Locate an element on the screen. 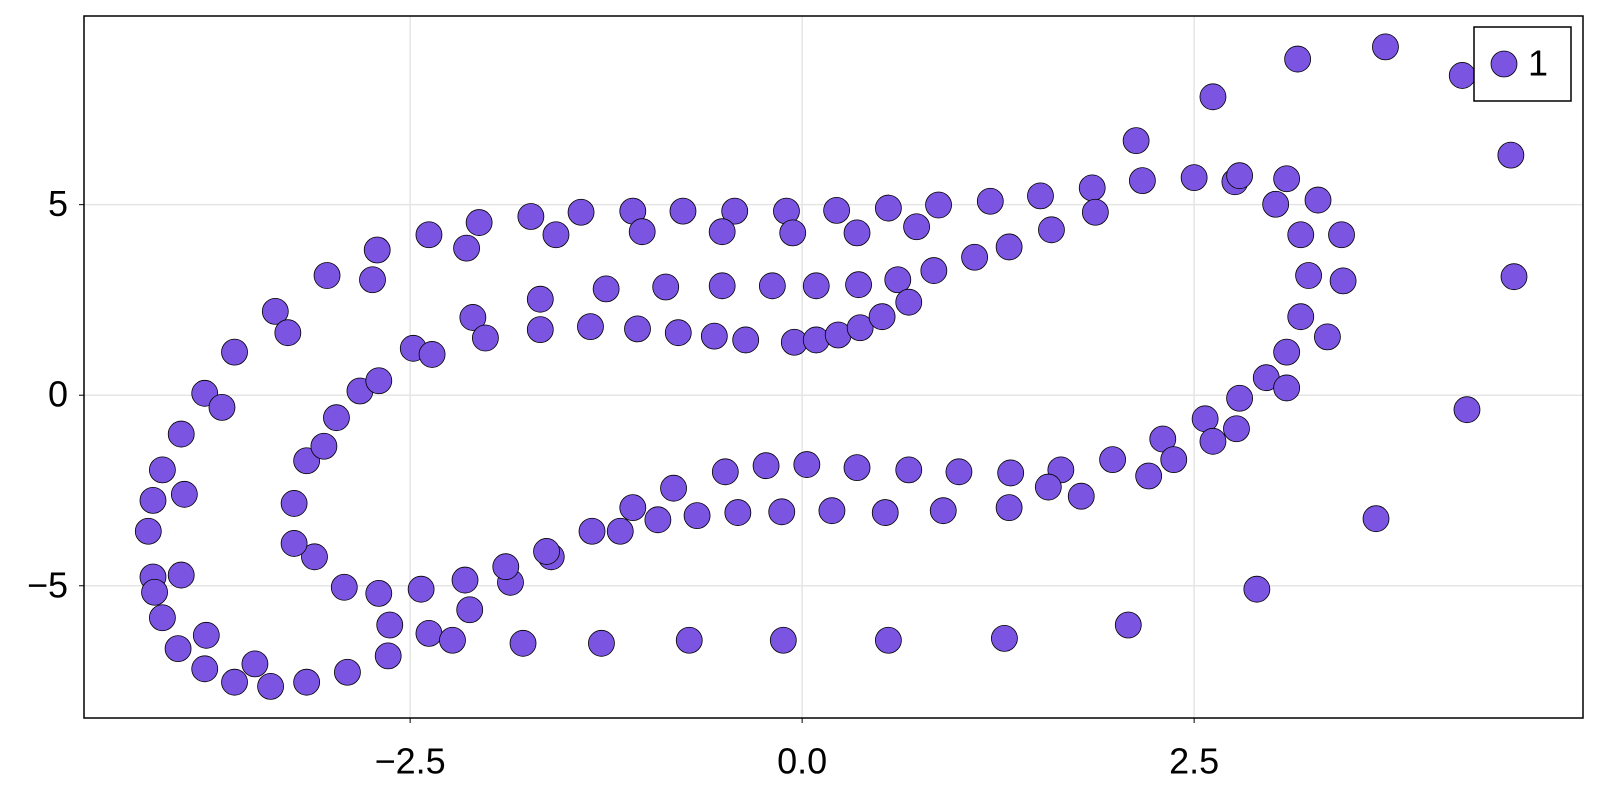  x-tick-label: −2.5 is located at coordinates (410, 761).